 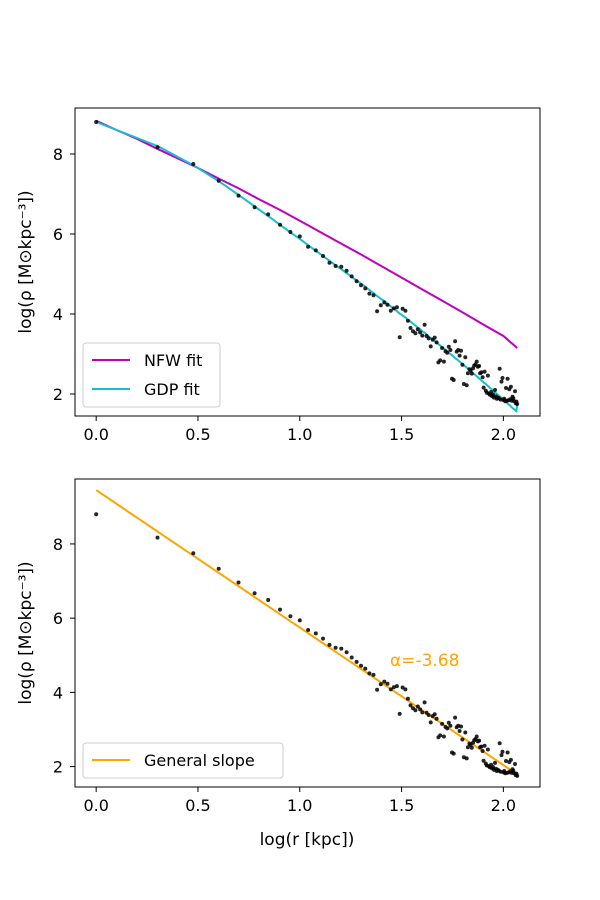 I want to click on bottom-legend: General slope, so click(x=183, y=760).